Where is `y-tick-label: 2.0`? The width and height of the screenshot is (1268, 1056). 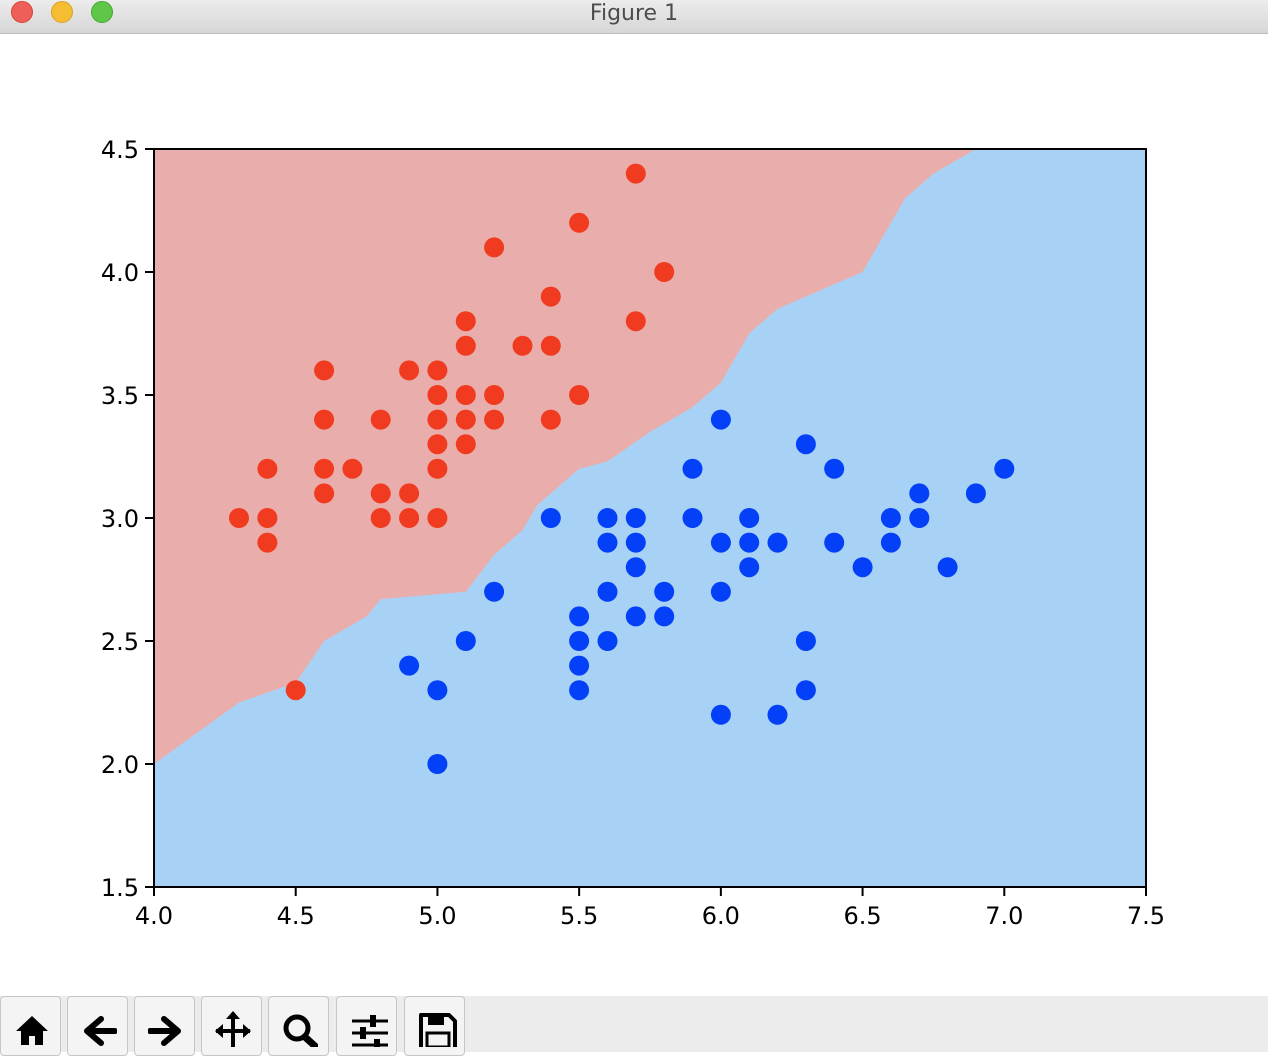 y-tick-label: 2.0 is located at coordinates (120, 765).